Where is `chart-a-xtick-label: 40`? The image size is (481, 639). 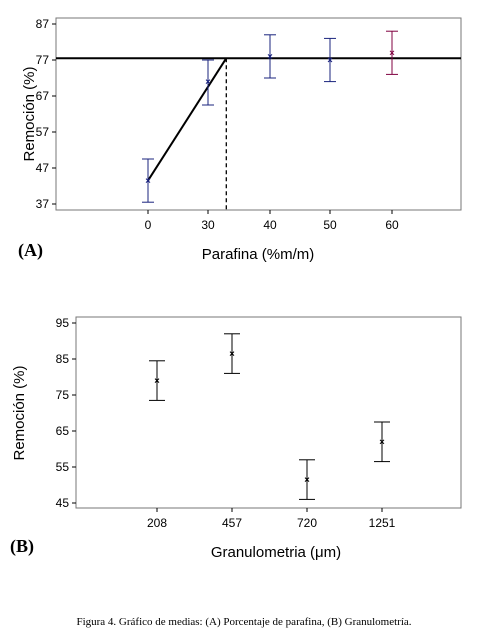 chart-a-xtick-label: 40 is located at coordinates (270, 225).